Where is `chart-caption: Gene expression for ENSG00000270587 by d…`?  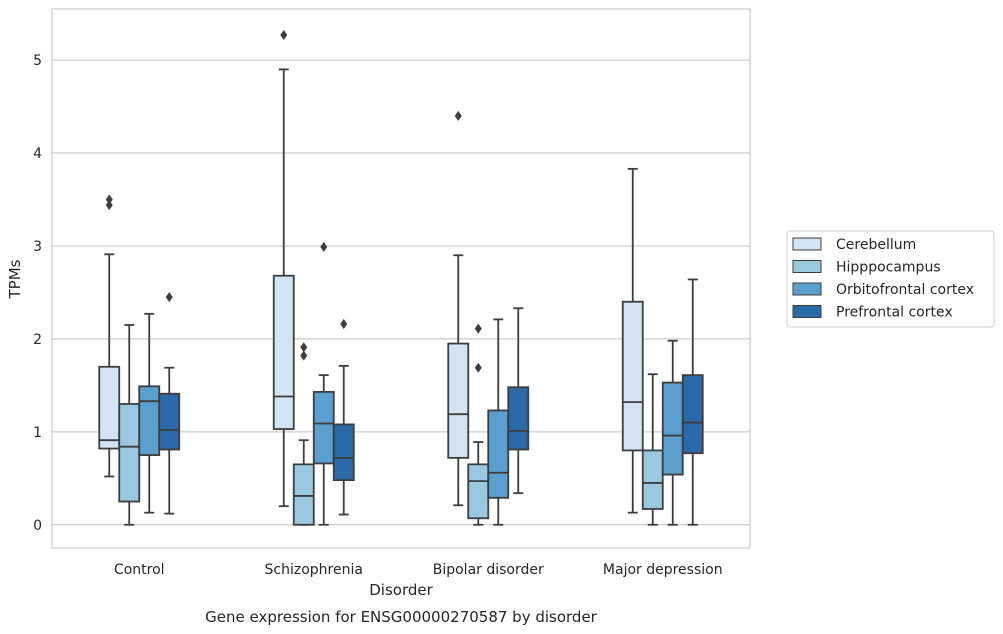 chart-caption: Gene expression for ENSG00000270587 by d… is located at coordinates (401, 617).